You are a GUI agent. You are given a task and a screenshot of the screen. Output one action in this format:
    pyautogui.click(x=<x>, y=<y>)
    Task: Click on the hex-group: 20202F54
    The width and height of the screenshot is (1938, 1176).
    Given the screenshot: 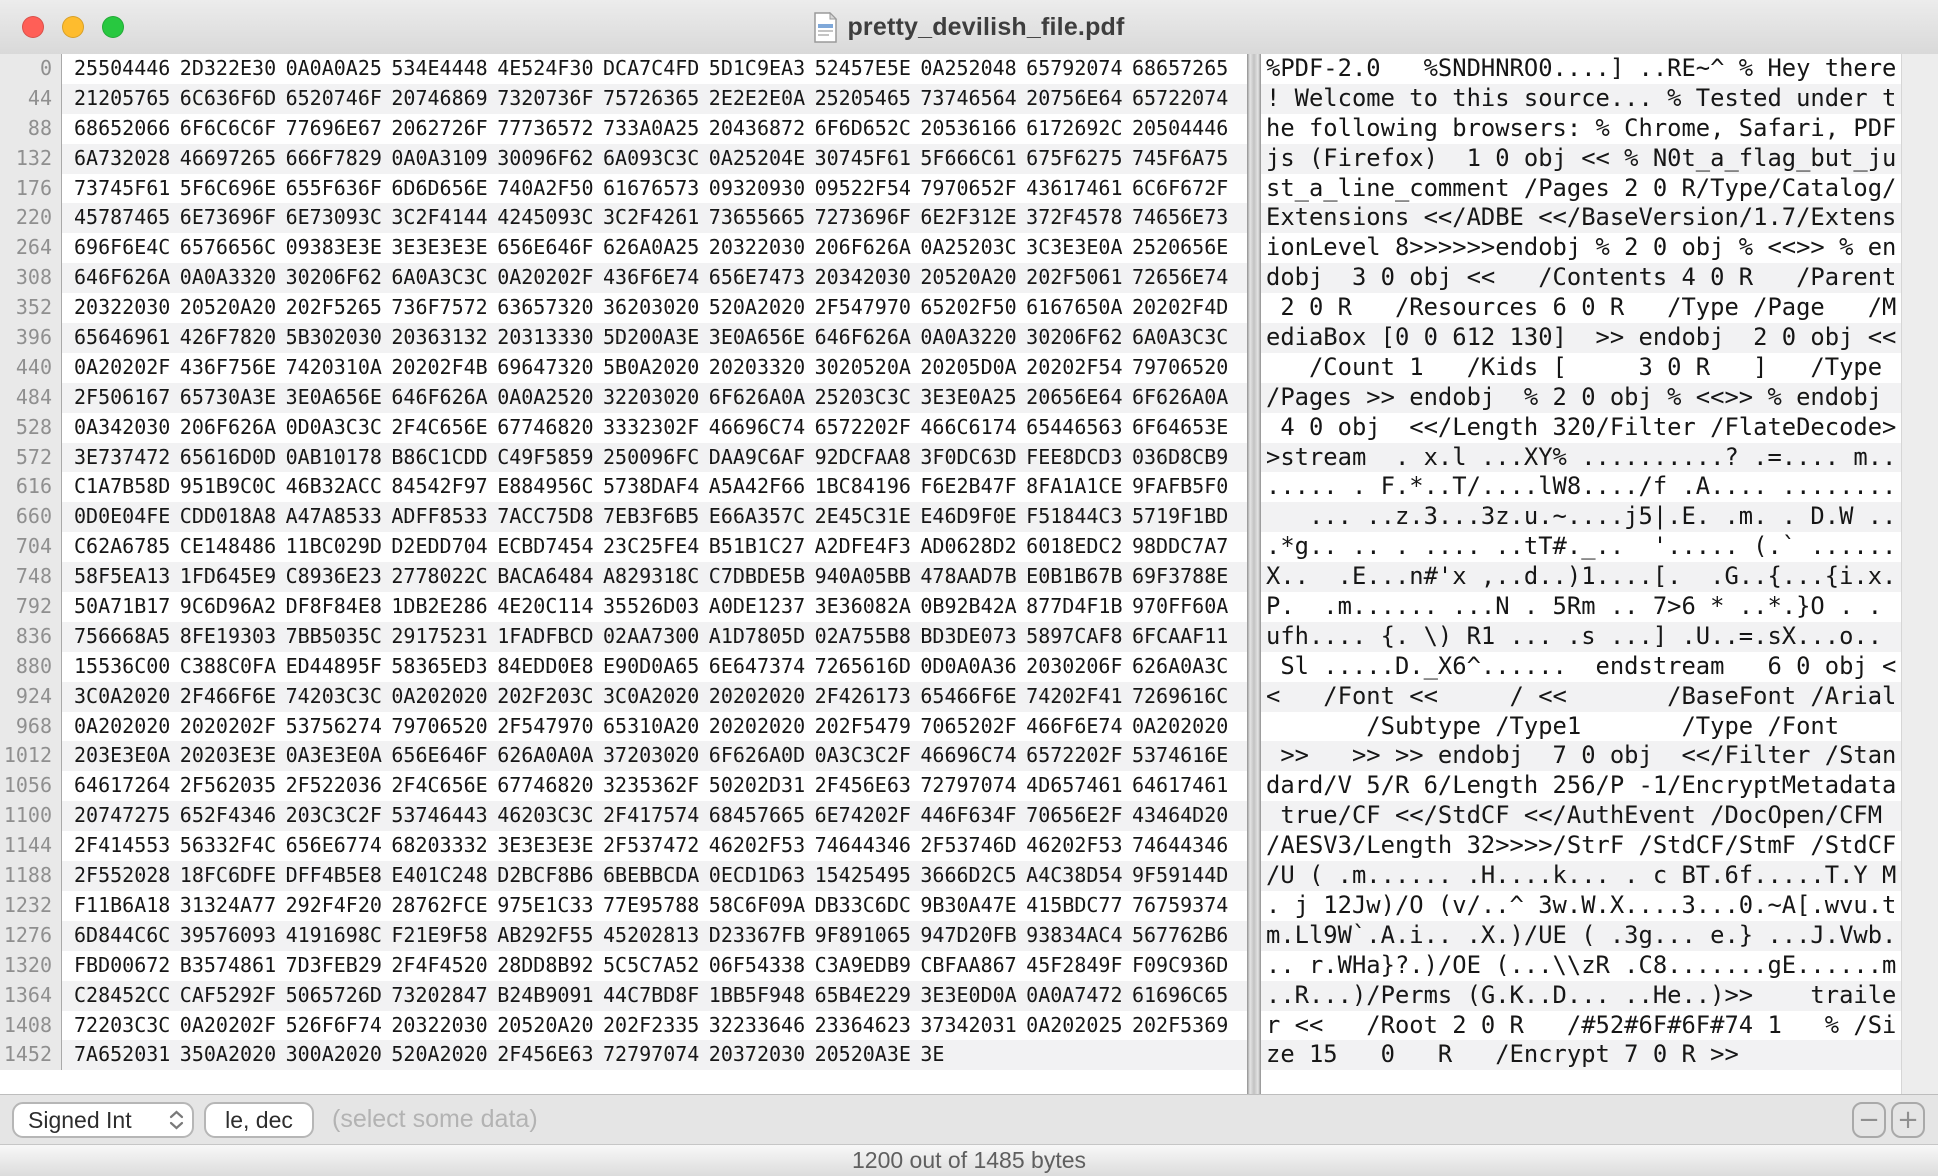 What is the action you would take?
    pyautogui.click(x=1074, y=366)
    